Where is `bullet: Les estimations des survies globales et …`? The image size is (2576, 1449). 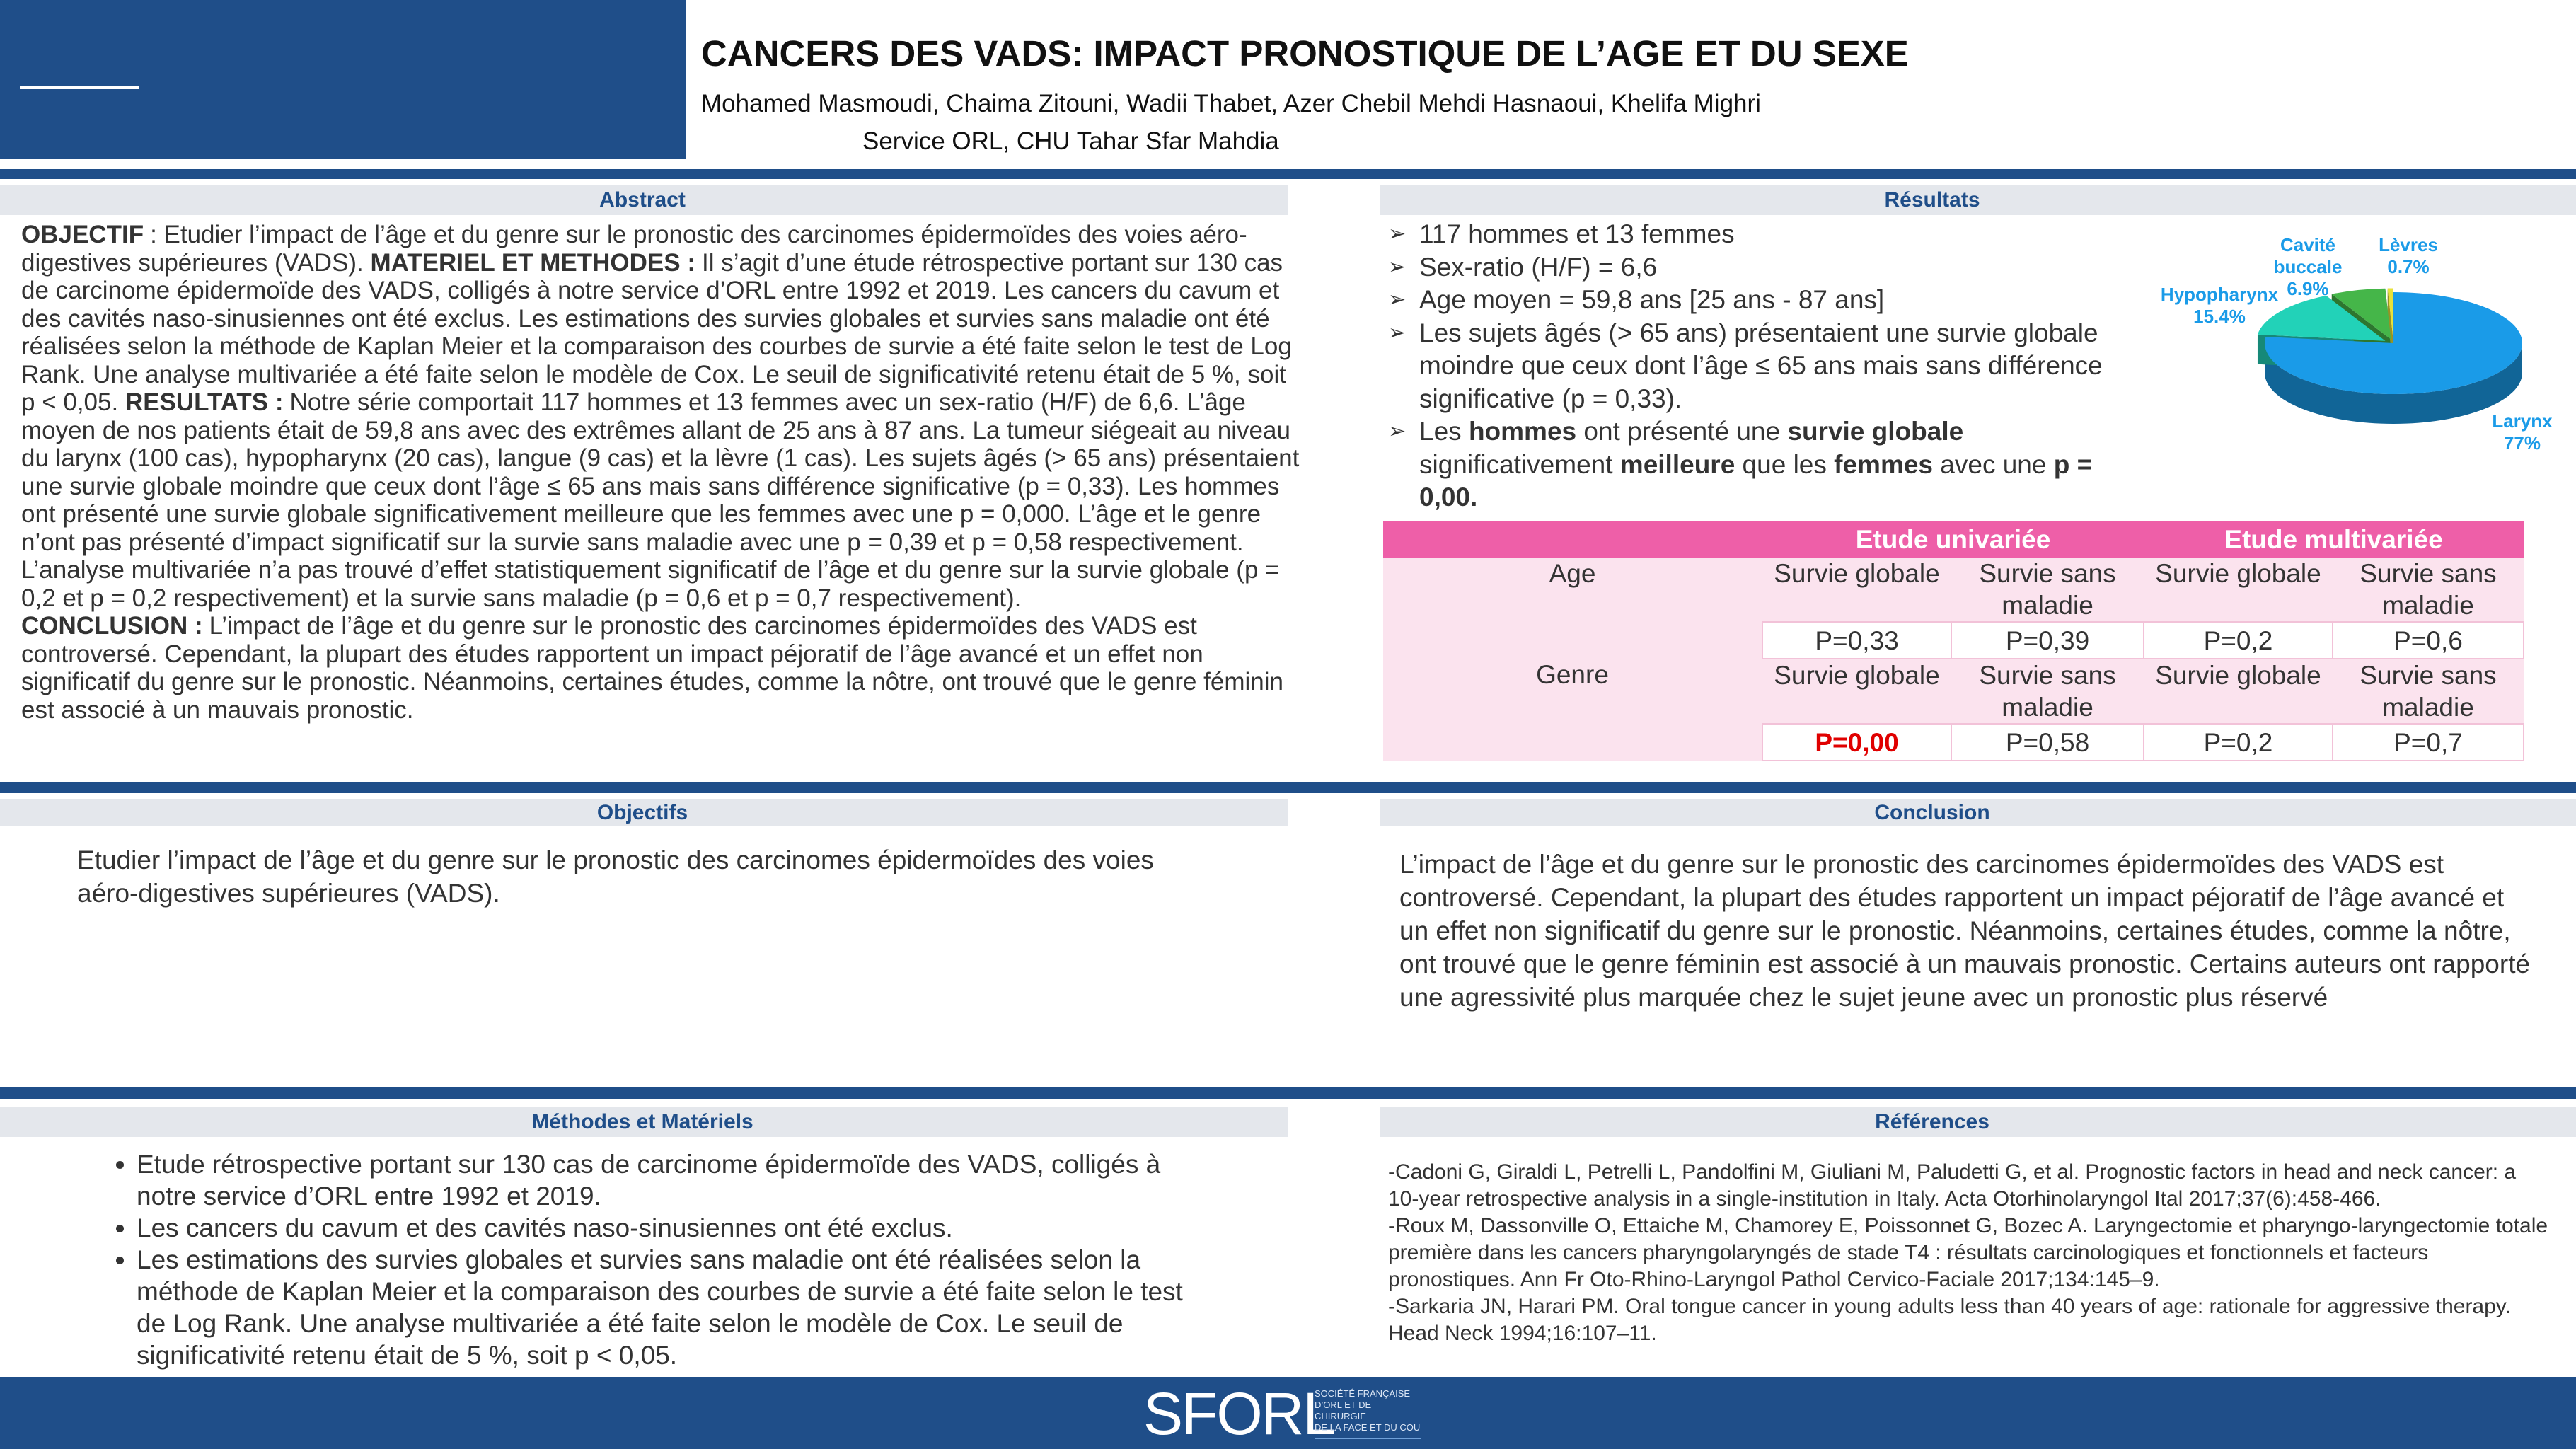 bullet: Les estimations des survies globales et … is located at coordinates (671, 1307).